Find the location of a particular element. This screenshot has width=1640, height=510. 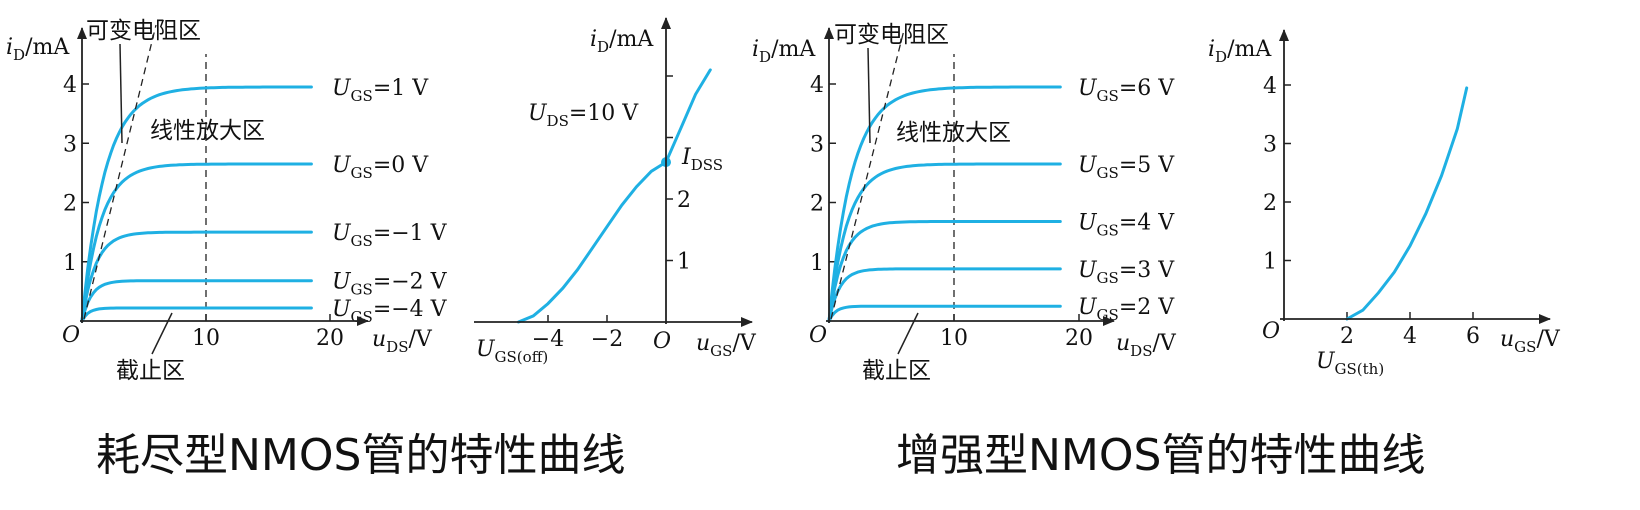

p3-ohmic-label: 可变电阻区 is located at coordinates (891, 35).